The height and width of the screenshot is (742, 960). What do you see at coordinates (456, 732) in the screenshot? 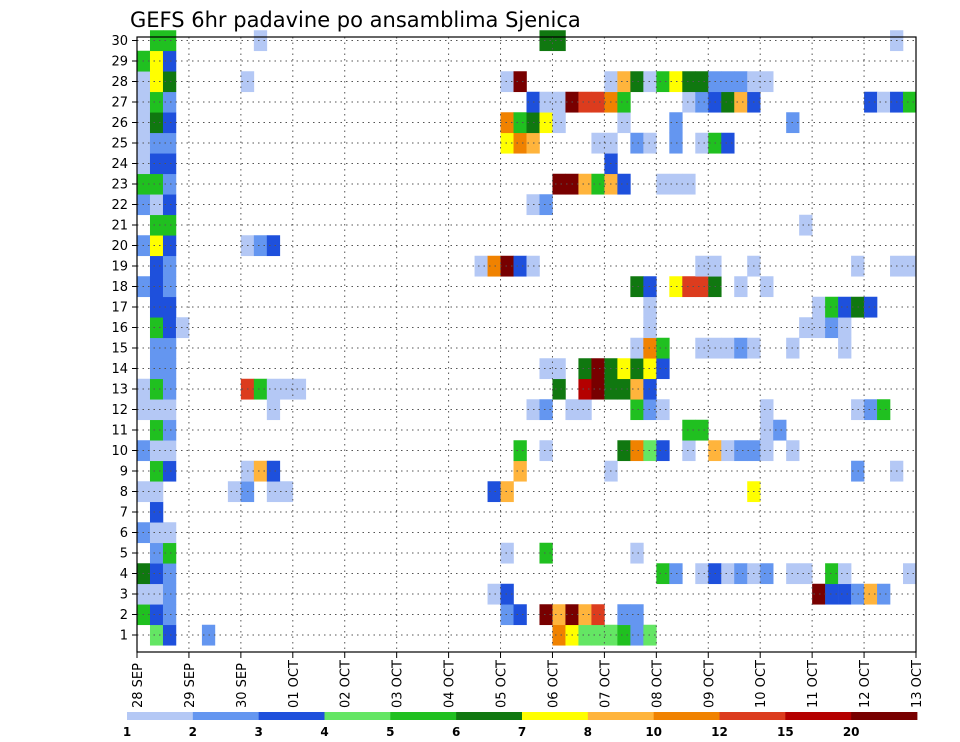
I see `colorbar-label-6: 6` at bounding box center [456, 732].